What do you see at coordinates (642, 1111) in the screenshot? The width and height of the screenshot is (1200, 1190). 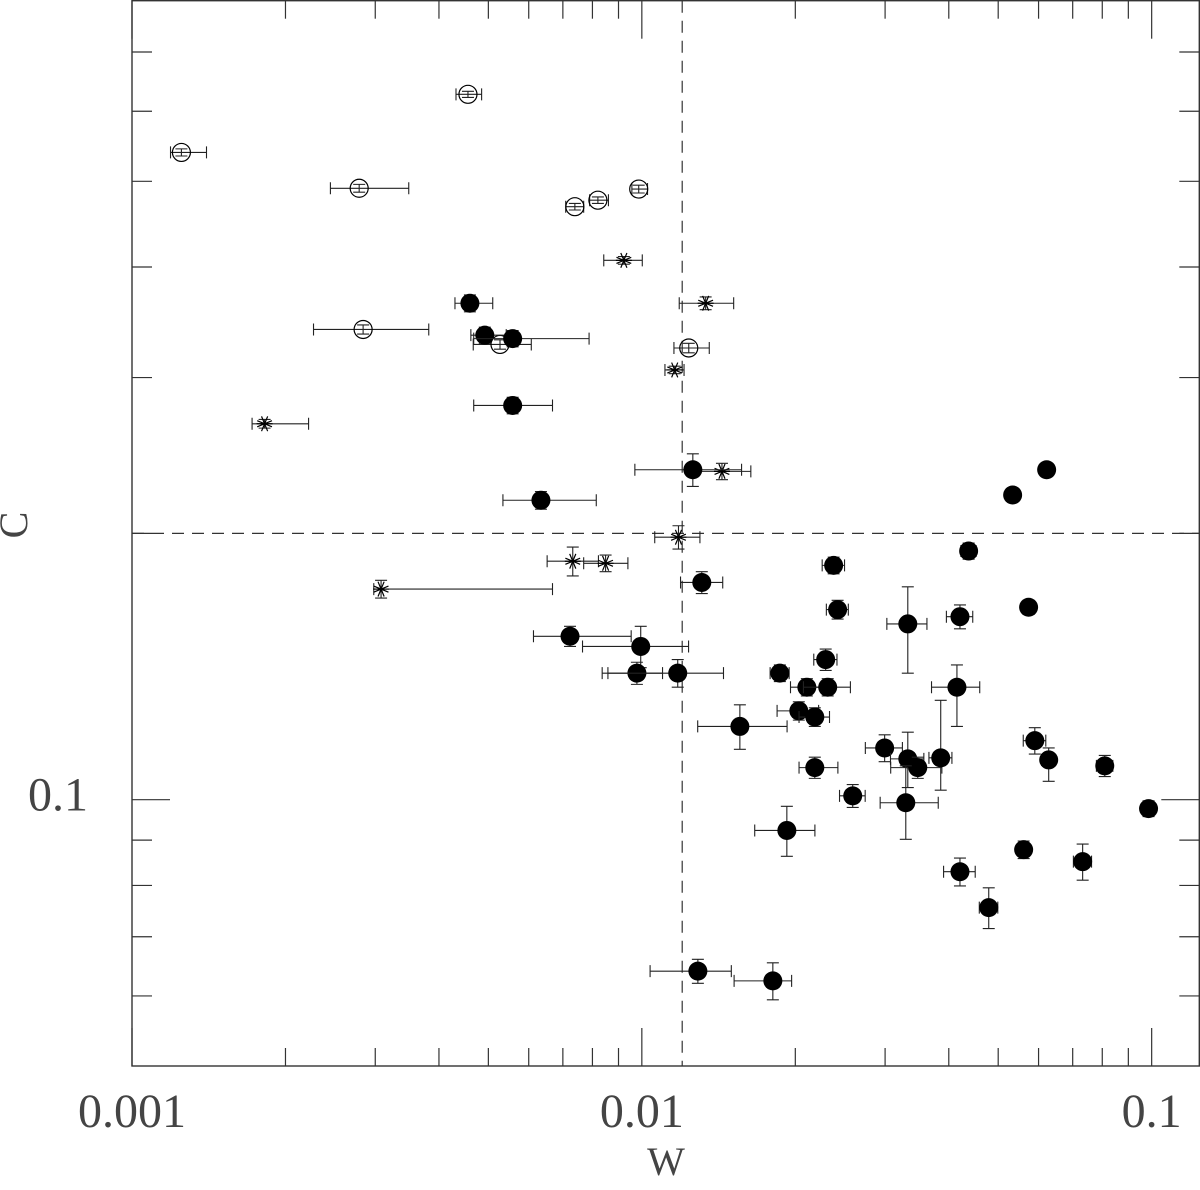 I see `x-tick-label: 0.01` at bounding box center [642, 1111].